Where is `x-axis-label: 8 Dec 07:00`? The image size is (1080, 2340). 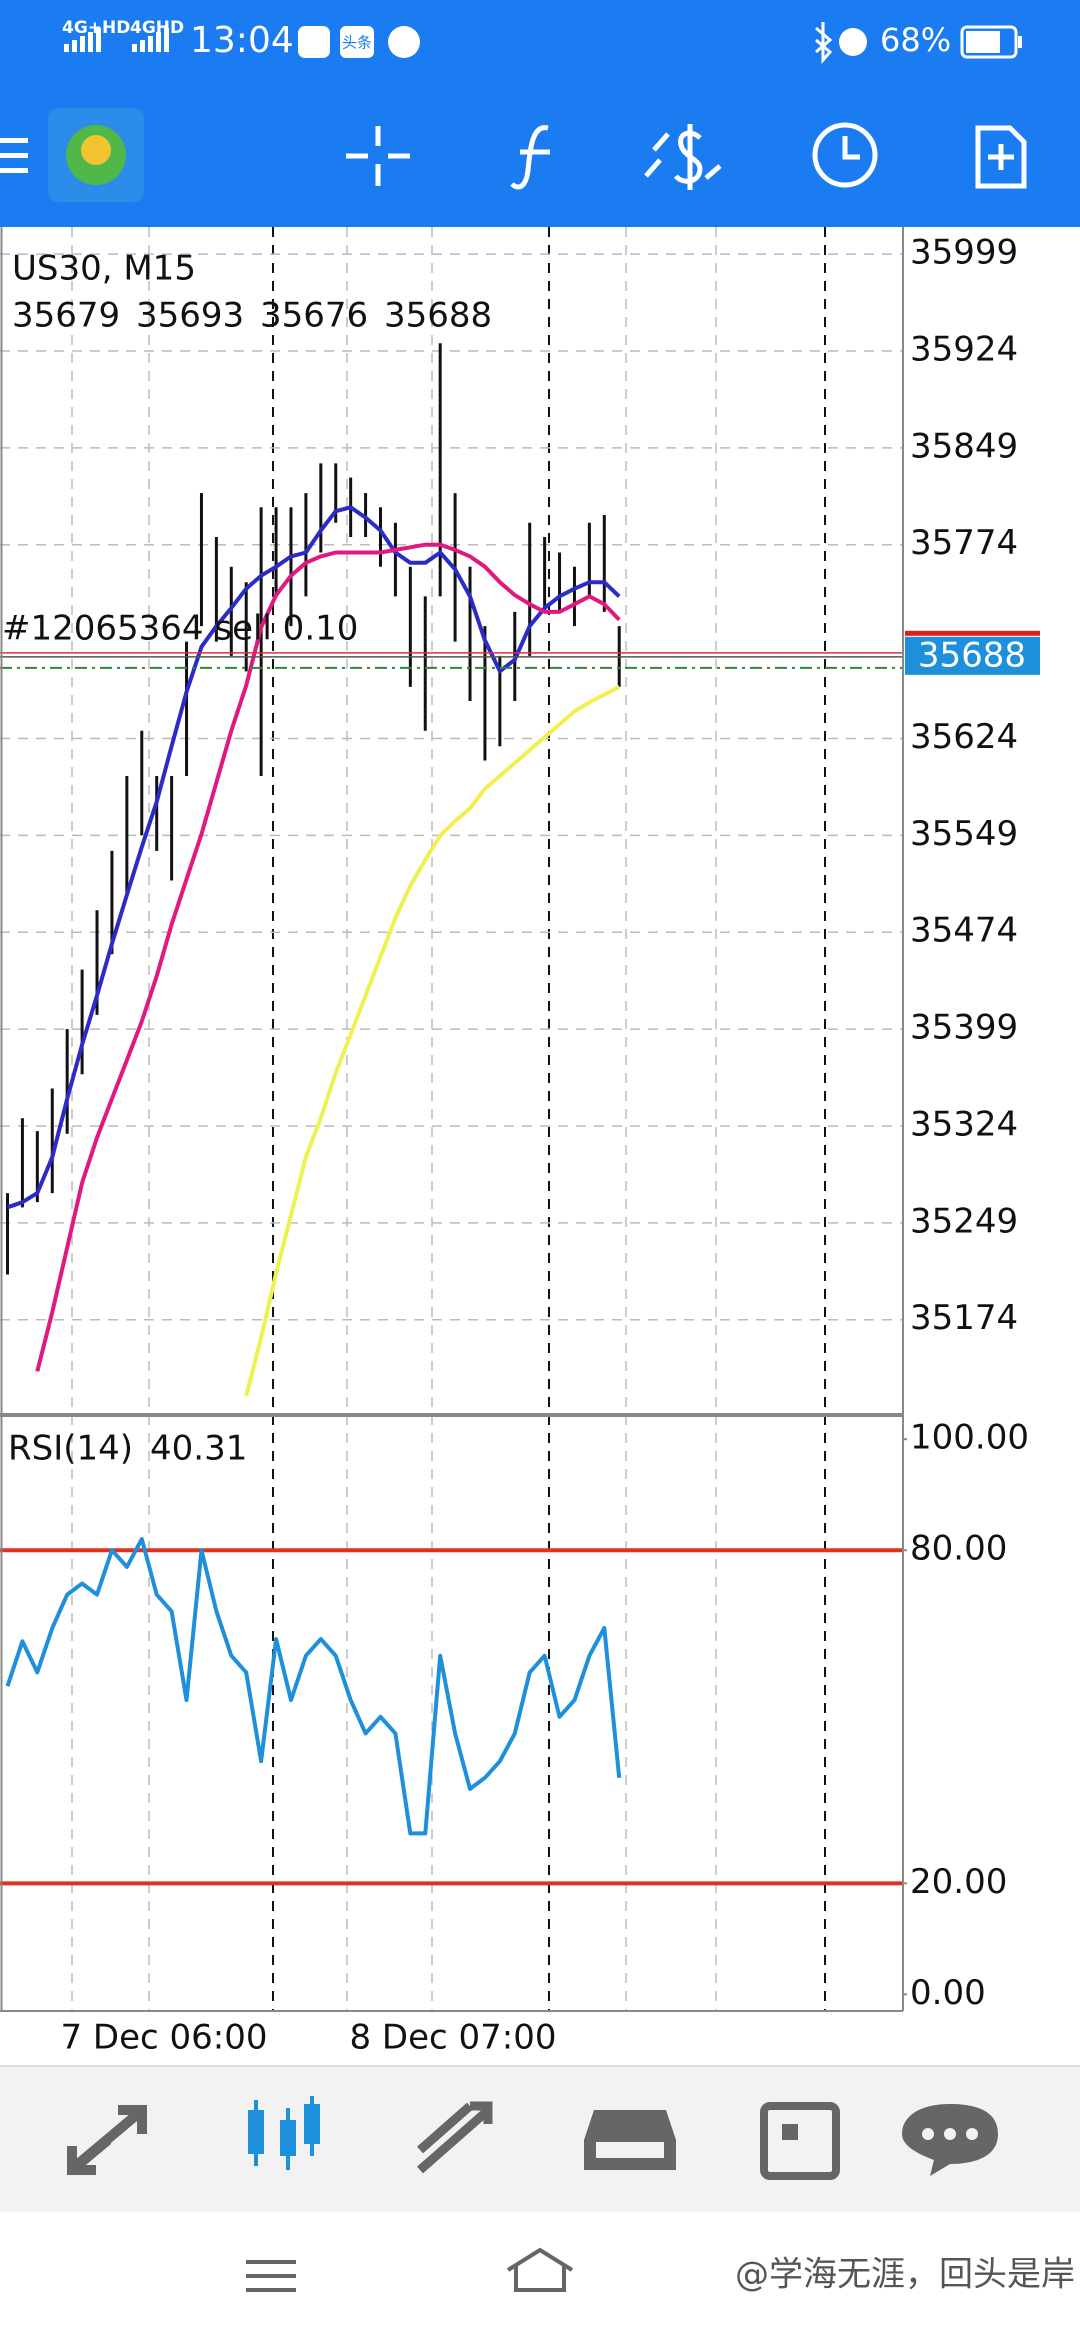 x-axis-label: 8 Dec 07:00 is located at coordinates (452, 2038).